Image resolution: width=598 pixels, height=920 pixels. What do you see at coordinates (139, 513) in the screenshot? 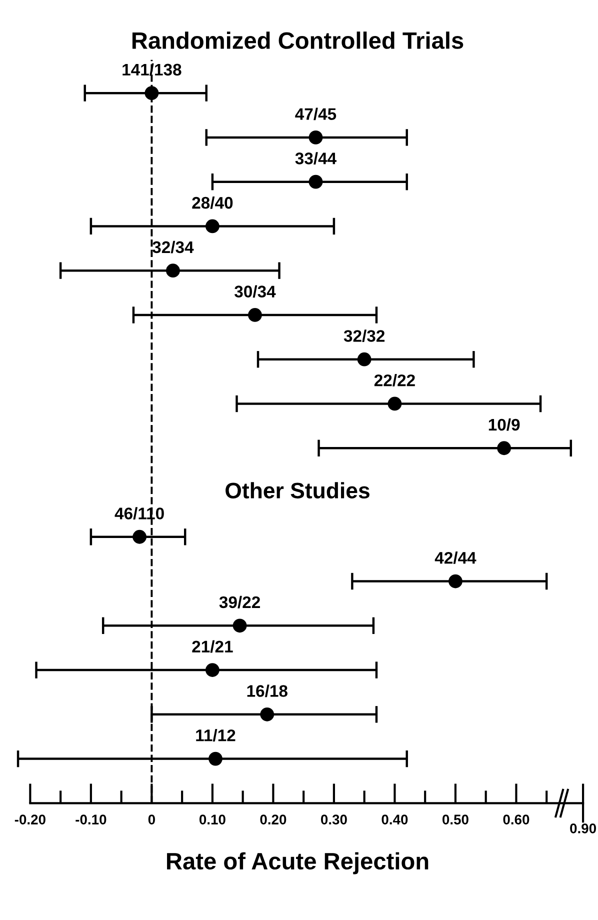
I see `y-tick-label: 46/110` at bounding box center [139, 513].